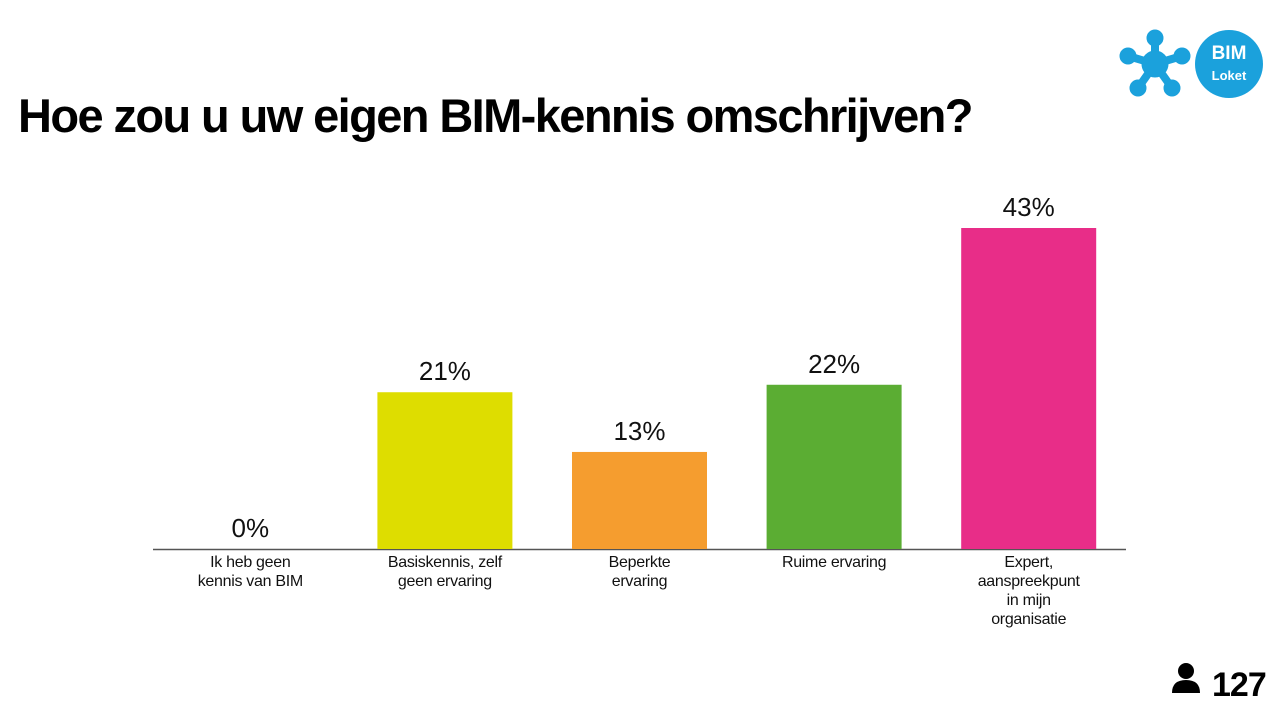 The image size is (1280, 720). What do you see at coordinates (1155, 63) in the screenshot?
I see `logo-icon` at bounding box center [1155, 63].